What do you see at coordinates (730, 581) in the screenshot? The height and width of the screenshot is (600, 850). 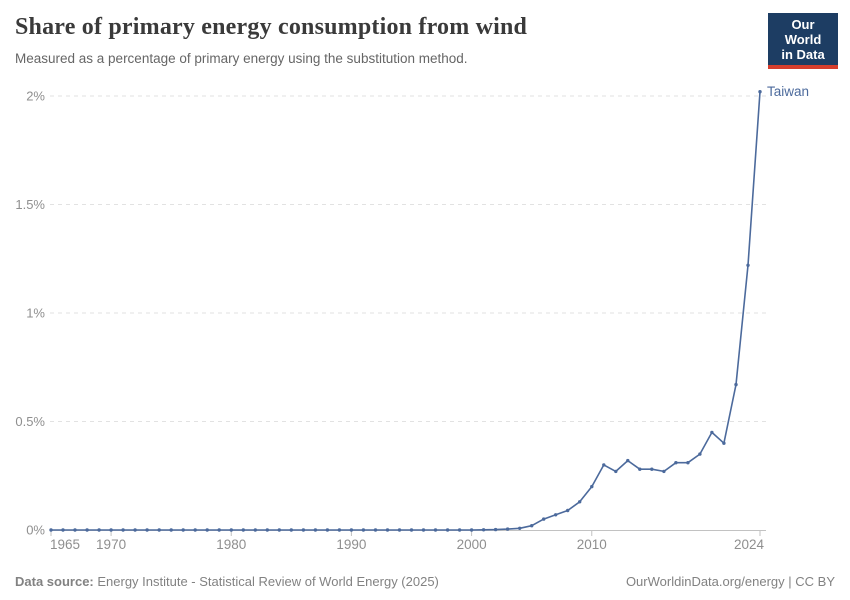 I see `license-note: OurWorldinData.org/energy | CC BY` at bounding box center [730, 581].